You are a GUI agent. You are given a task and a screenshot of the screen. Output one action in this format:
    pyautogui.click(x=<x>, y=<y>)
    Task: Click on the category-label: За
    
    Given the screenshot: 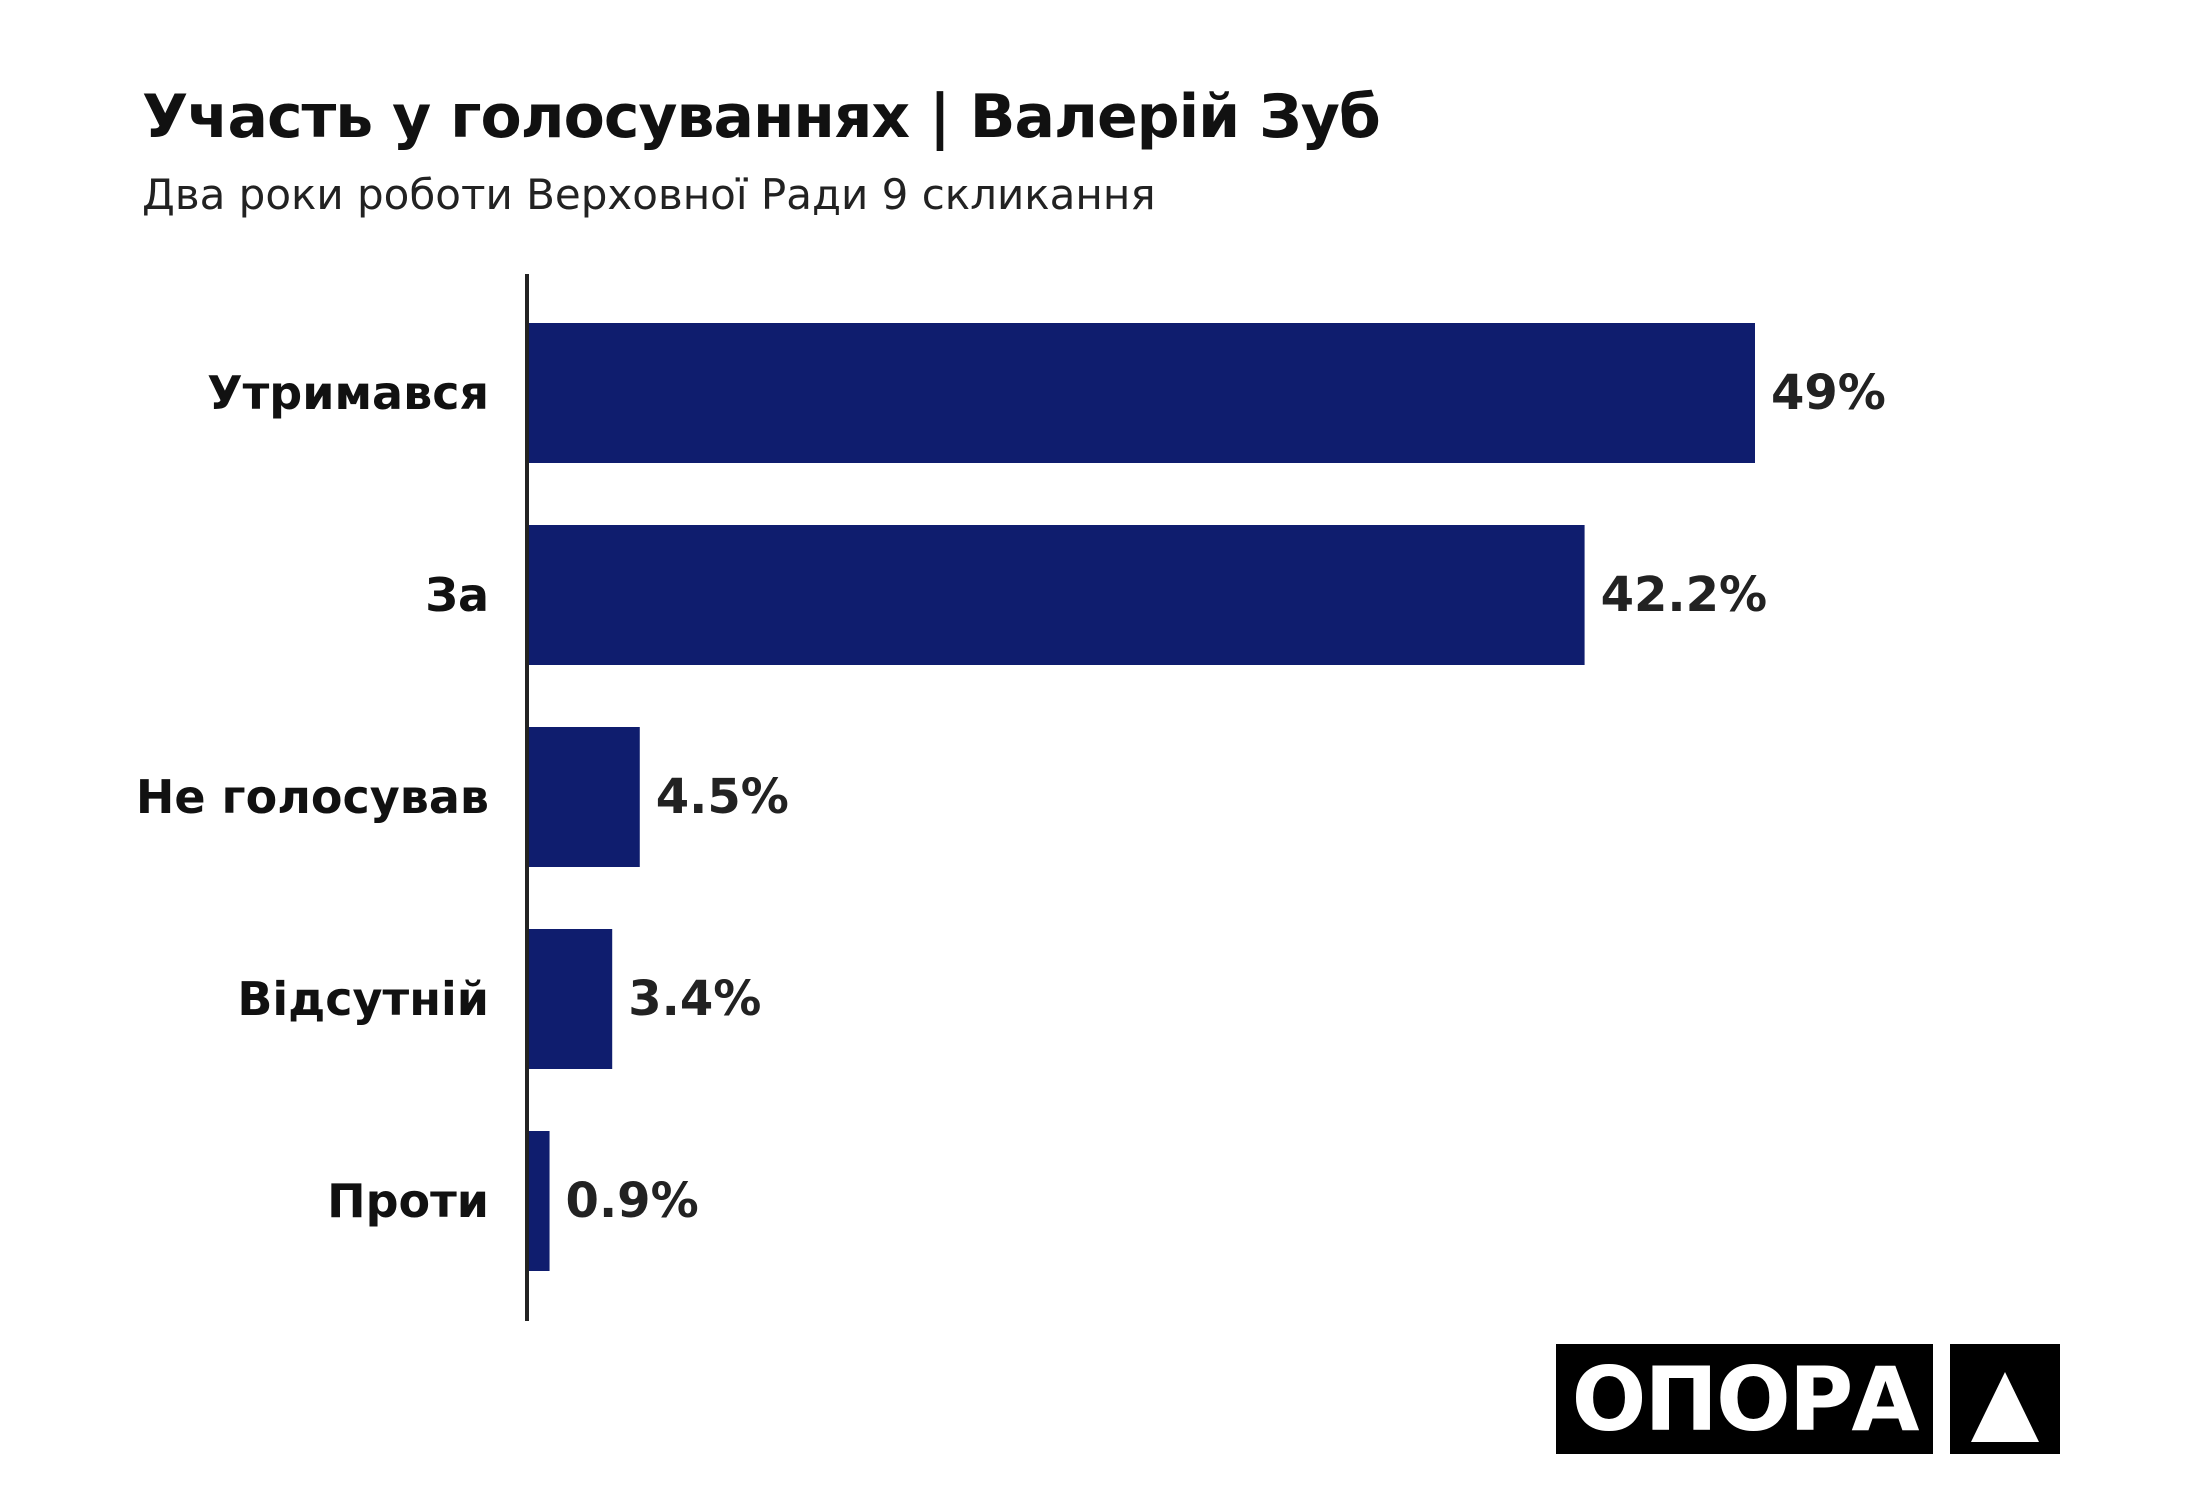 What is the action you would take?
    pyautogui.click(x=457, y=595)
    